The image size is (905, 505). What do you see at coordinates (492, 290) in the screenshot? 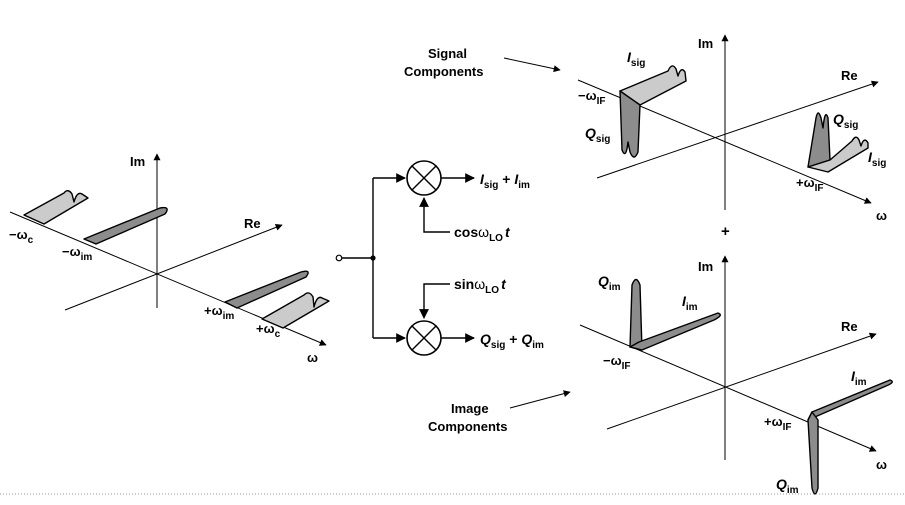
I see `sin-sub: LO` at bounding box center [492, 290].